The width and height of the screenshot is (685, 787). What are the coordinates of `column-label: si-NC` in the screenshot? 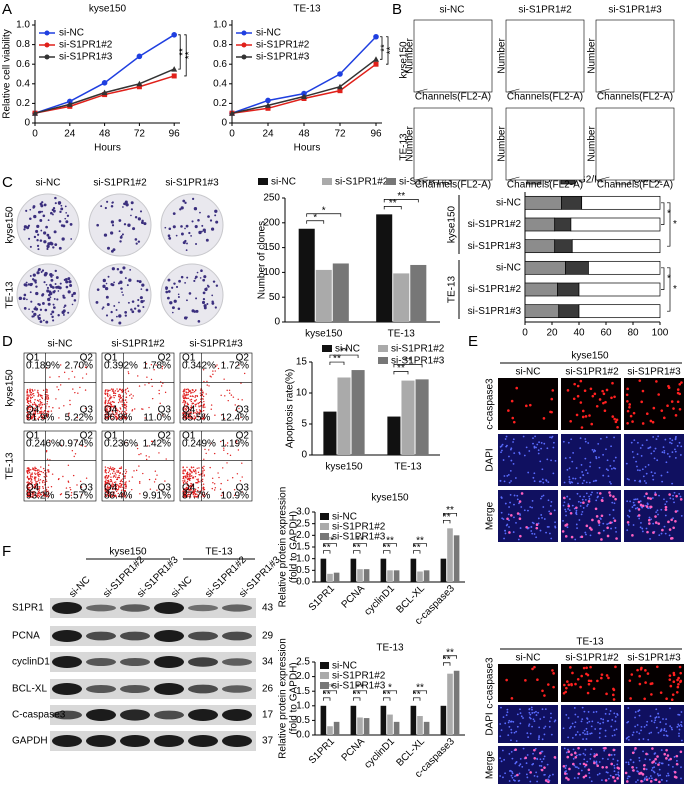 It's located at (528, 372).